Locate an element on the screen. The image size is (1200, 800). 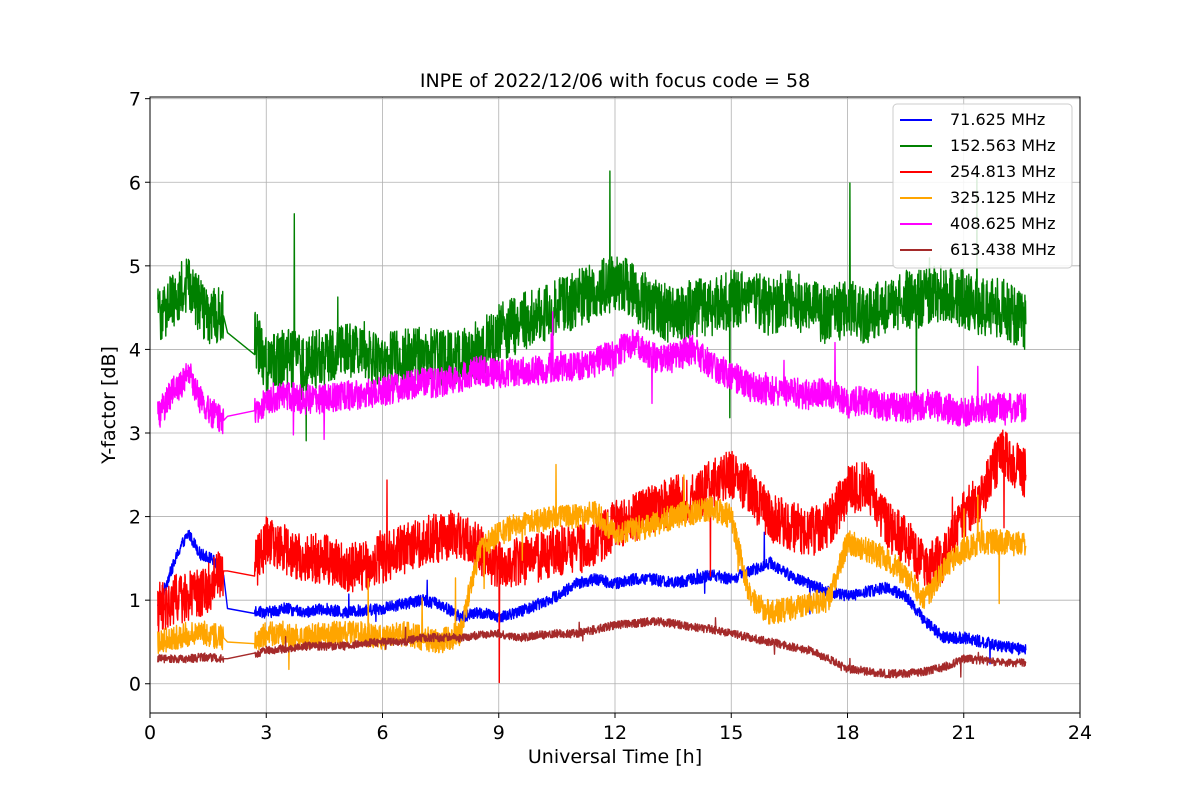
legend-label: 408.625 MHz is located at coordinates (1002, 223).